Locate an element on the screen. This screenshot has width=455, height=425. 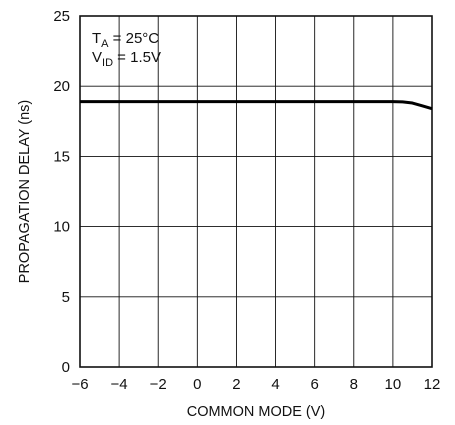
y-axis-label: PROPAGATION DELAY (ns) is located at coordinates (25, 191).